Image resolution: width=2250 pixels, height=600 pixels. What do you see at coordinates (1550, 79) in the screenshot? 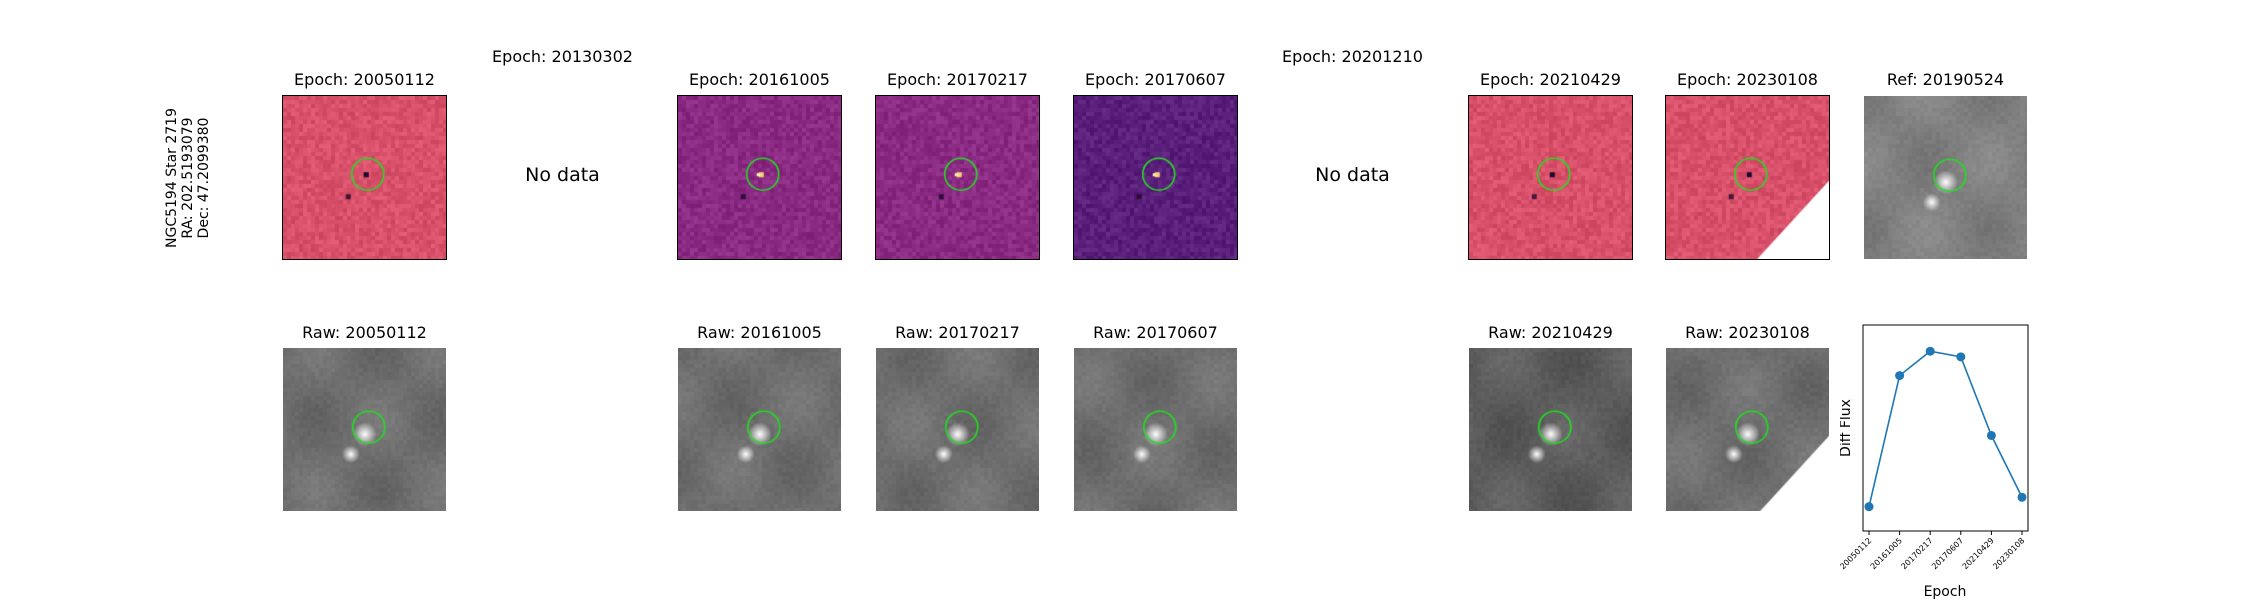
I see `panel-title-epoch-20210429: Epoch: 20210429` at bounding box center [1550, 79].